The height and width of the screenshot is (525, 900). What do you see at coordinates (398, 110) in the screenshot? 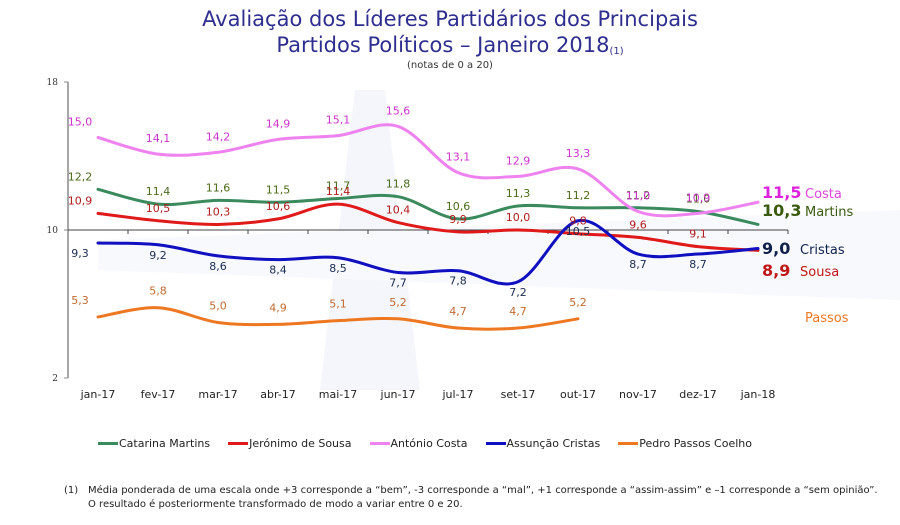
I see `data-label-costa: 15,6` at bounding box center [398, 110].